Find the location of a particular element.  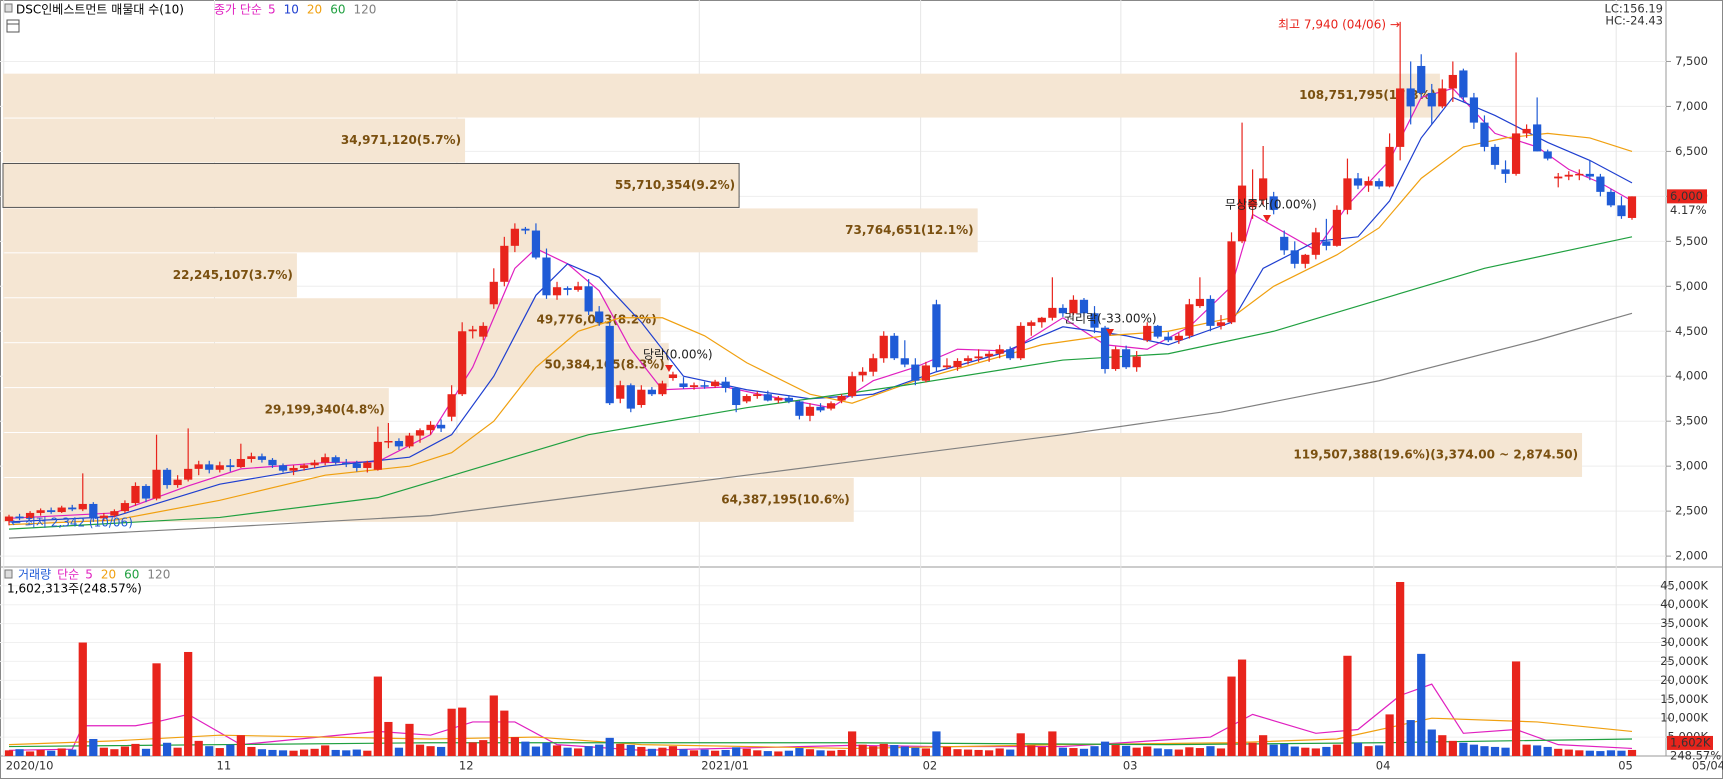

x-tick-label: 03 is located at coordinates (1130, 766).